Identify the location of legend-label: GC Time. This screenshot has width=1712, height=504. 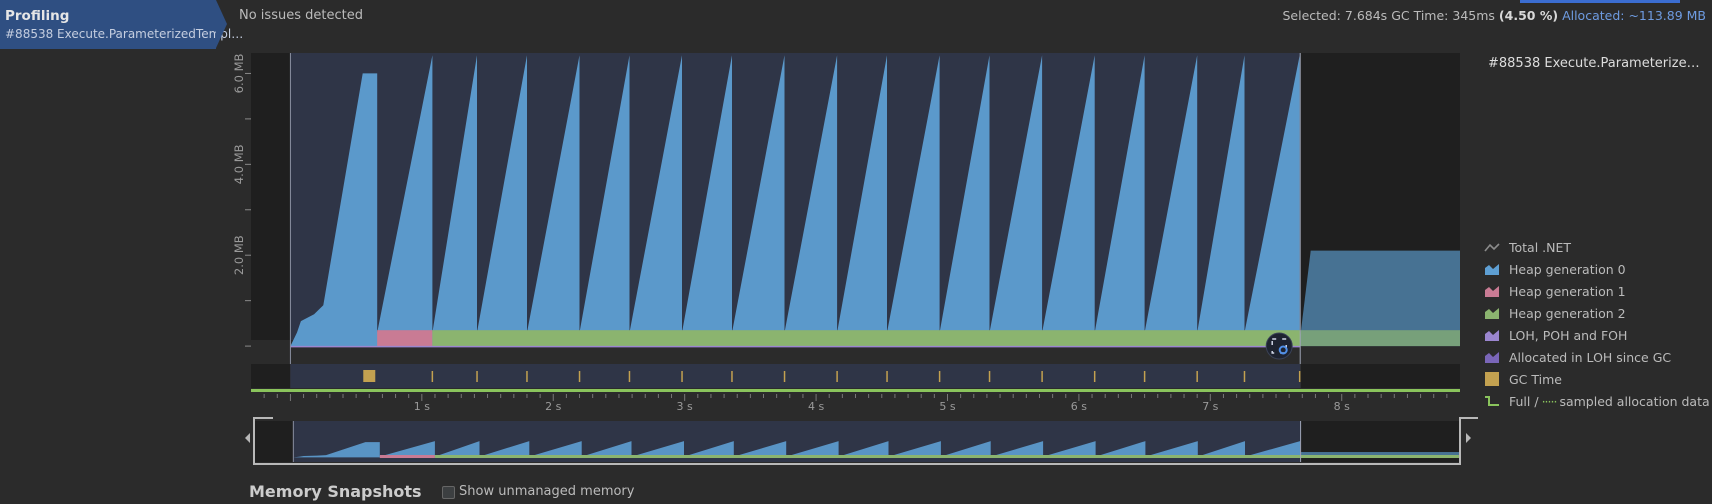
(1535, 379).